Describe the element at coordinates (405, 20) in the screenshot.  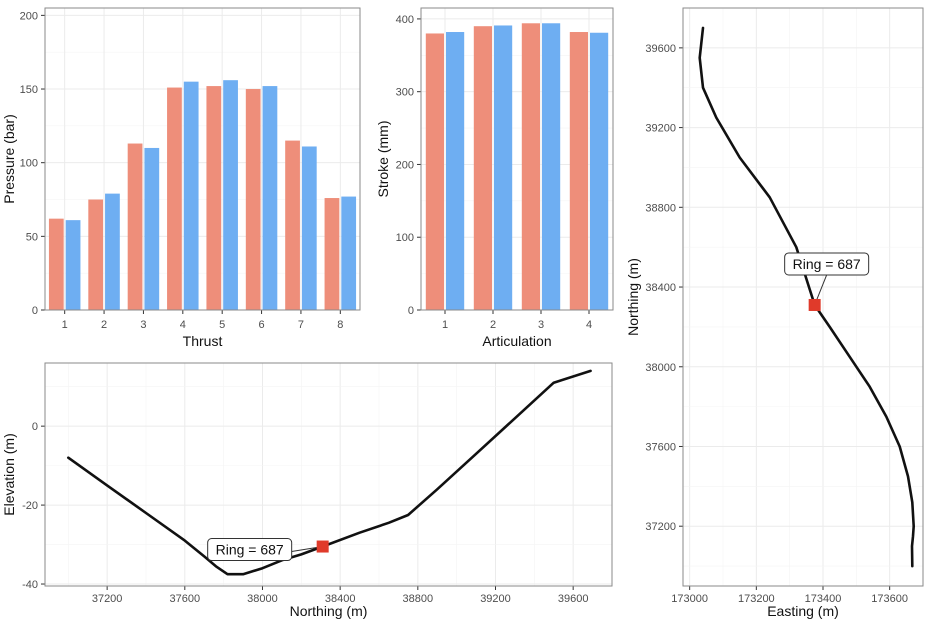
I see `articulation-y-tick-label: 400` at that location.